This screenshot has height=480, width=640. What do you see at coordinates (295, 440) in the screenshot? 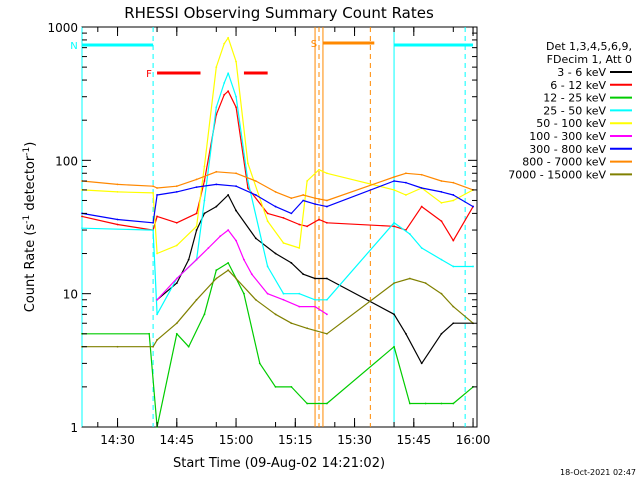
I see `x-tick-label: 15:15` at bounding box center [295, 440].